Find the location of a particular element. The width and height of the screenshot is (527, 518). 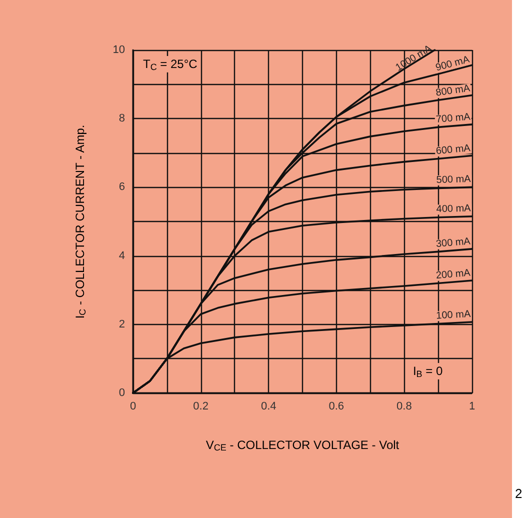

series-label: 300 mA is located at coordinates (454, 243).